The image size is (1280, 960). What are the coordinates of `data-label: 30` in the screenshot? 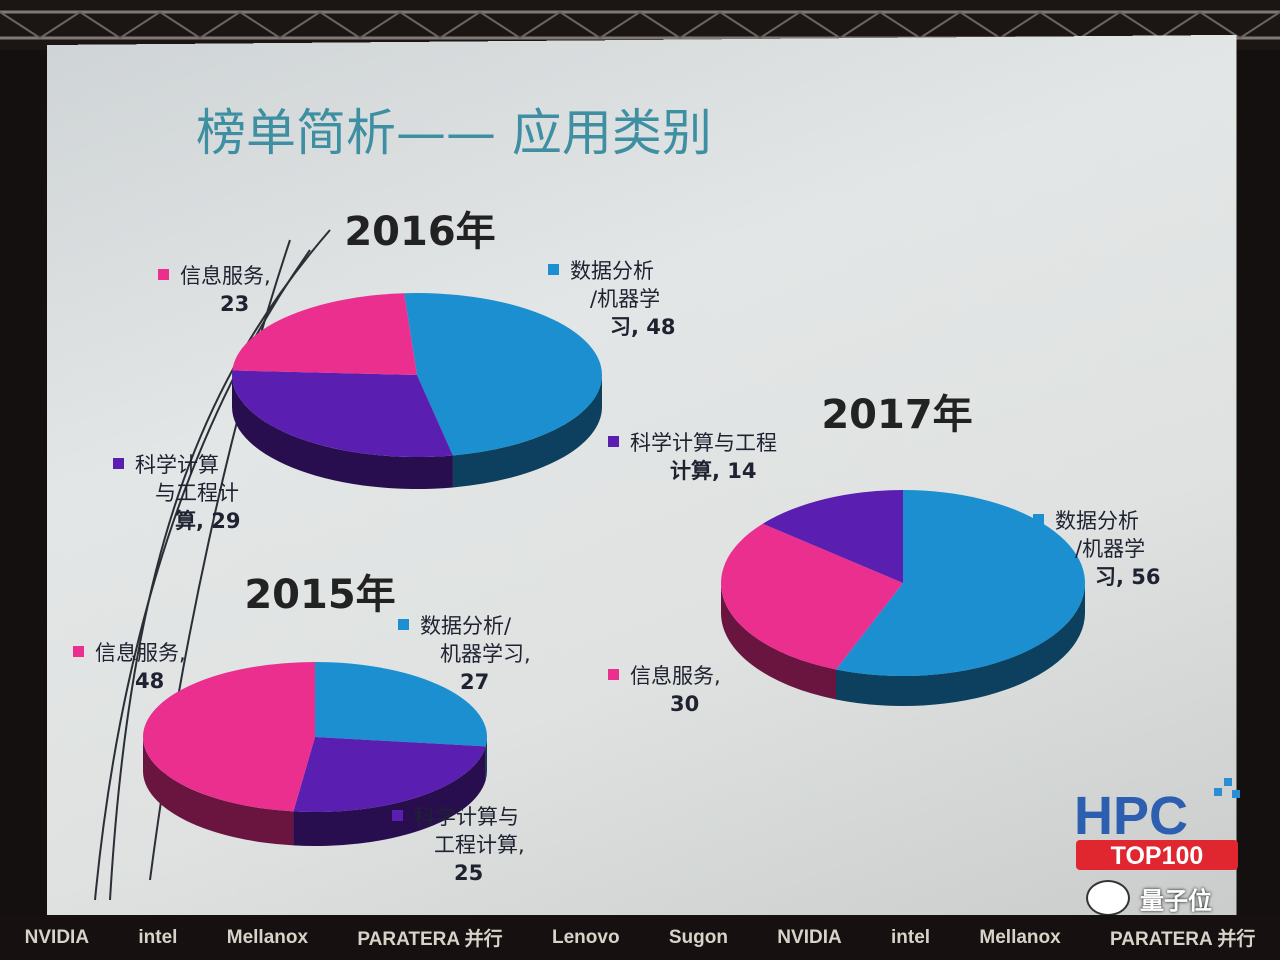 It's located at (684, 704).